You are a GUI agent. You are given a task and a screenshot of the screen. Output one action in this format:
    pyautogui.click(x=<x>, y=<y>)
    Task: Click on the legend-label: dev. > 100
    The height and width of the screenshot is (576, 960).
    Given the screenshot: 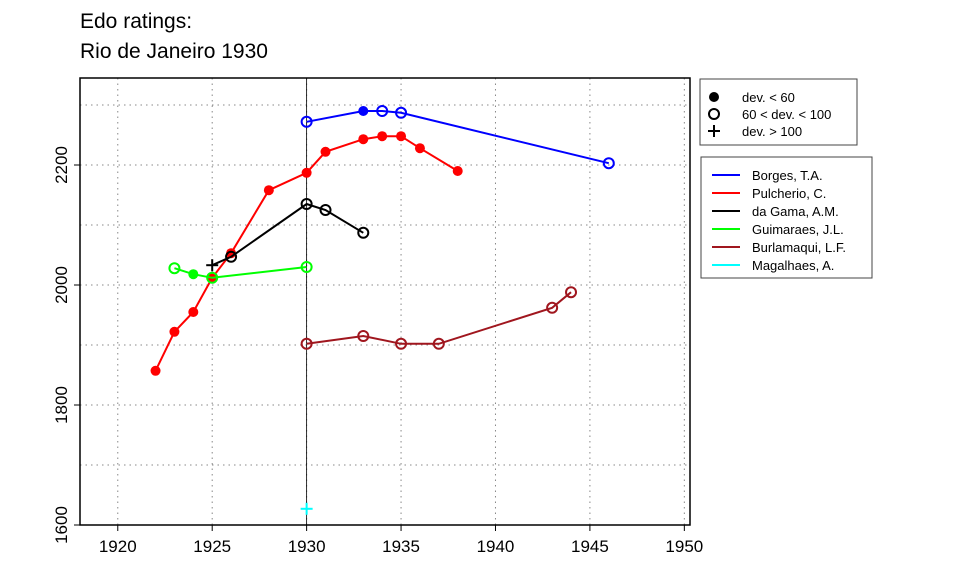 What is the action you would take?
    pyautogui.click(x=772, y=131)
    